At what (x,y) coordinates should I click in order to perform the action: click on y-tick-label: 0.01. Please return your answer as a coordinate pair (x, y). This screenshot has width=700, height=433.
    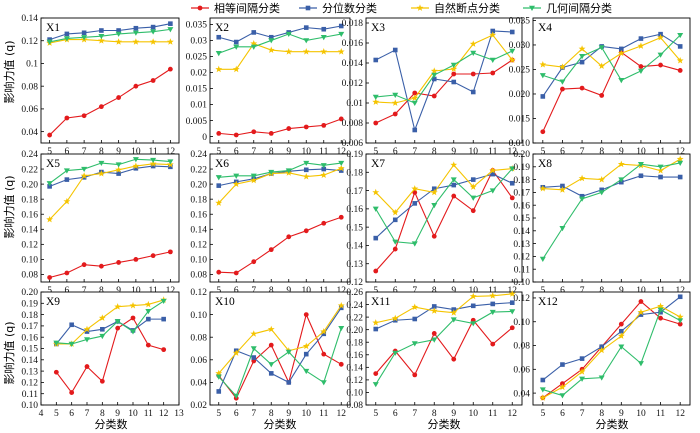
    Looking at the image, I should click on (354, 104).